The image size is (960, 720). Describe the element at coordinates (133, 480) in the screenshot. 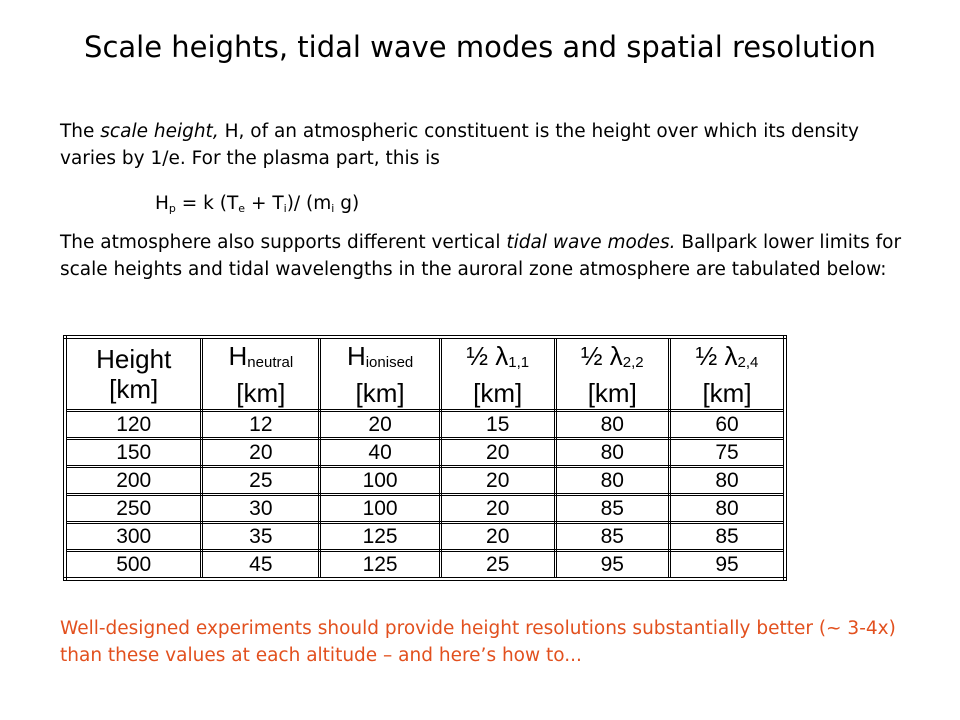

I see `data-cell: 200` at that location.